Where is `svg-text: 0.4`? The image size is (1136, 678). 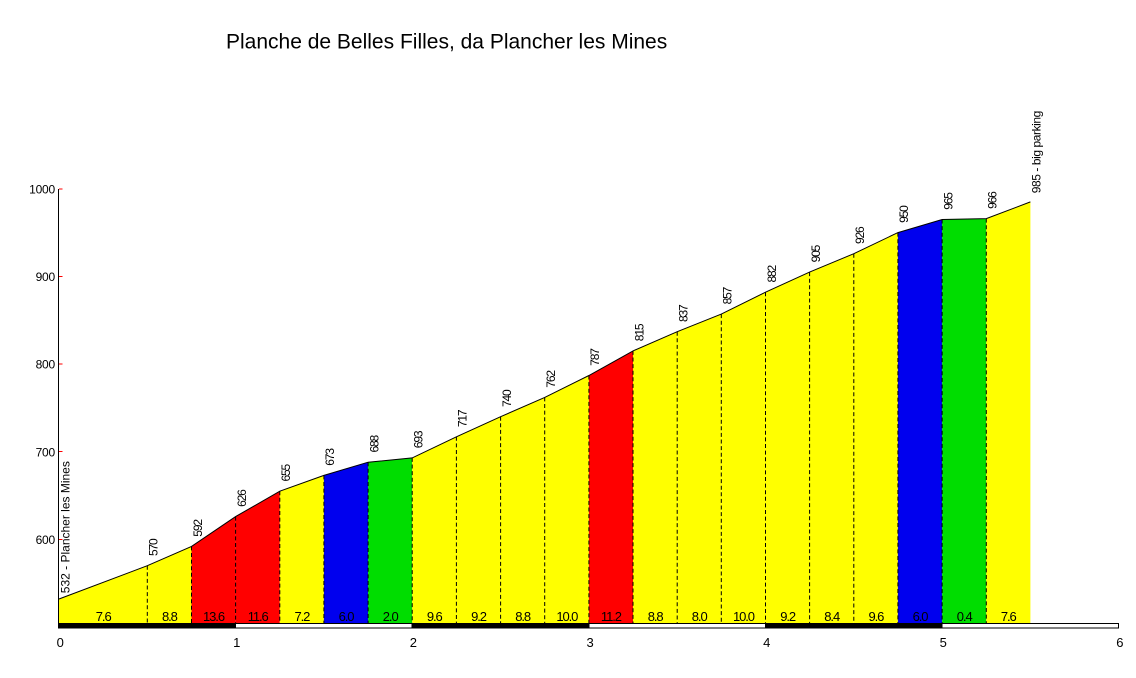
svg-text: 0.4 is located at coordinates (965, 616).